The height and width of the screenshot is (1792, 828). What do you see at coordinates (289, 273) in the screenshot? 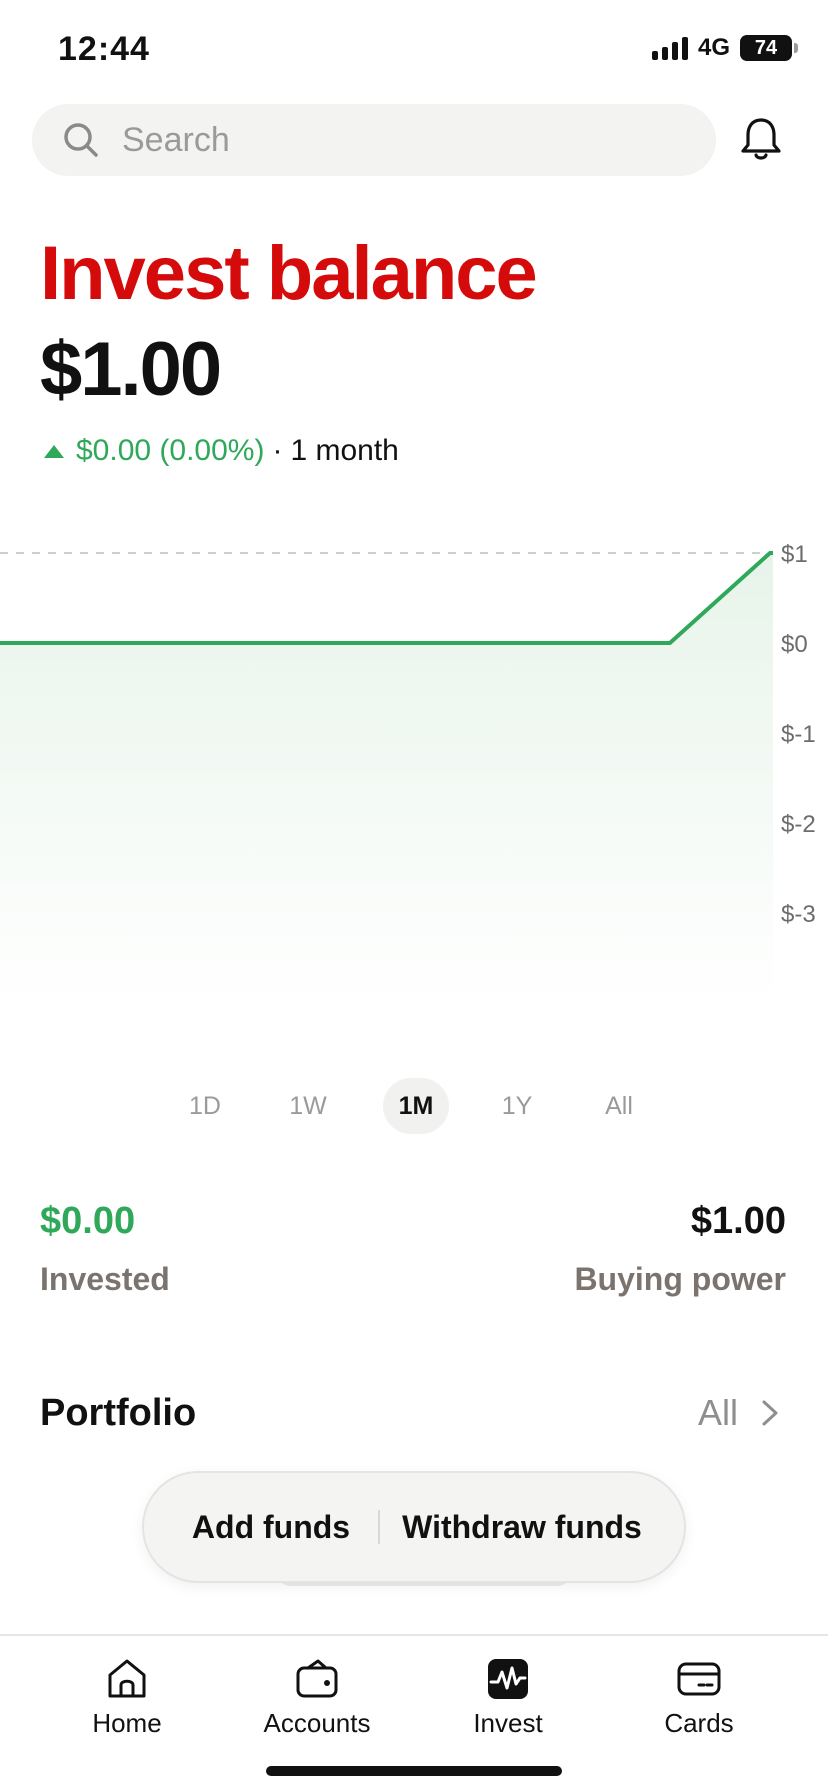
I see `page-title: Invest balance` at bounding box center [289, 273].